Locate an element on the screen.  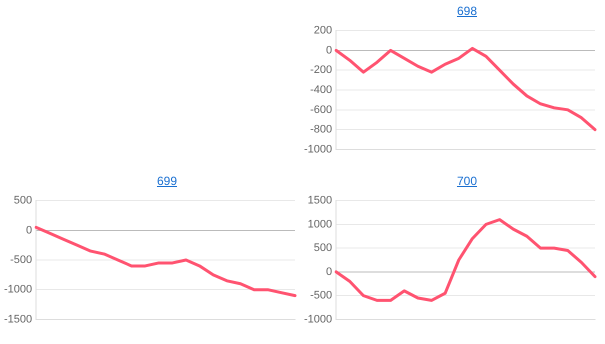
y-tick-label: -800 is located at coordinates (321, 130).